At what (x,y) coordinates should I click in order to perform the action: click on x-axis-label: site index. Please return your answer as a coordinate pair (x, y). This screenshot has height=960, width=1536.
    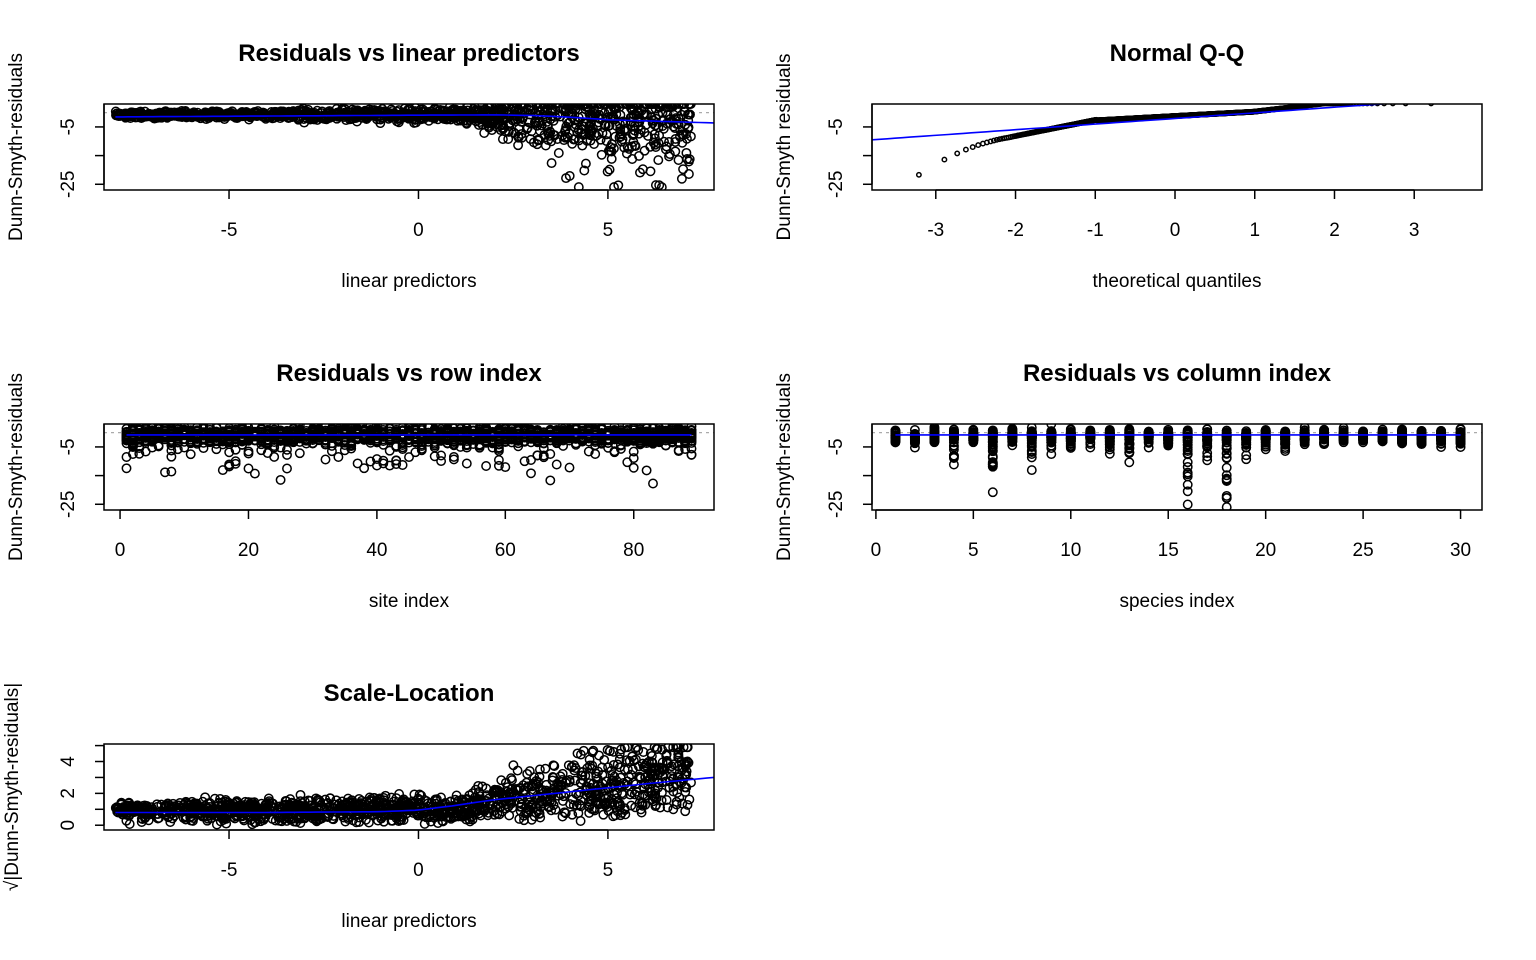
    Looking at the image, I should click on (409, 601).